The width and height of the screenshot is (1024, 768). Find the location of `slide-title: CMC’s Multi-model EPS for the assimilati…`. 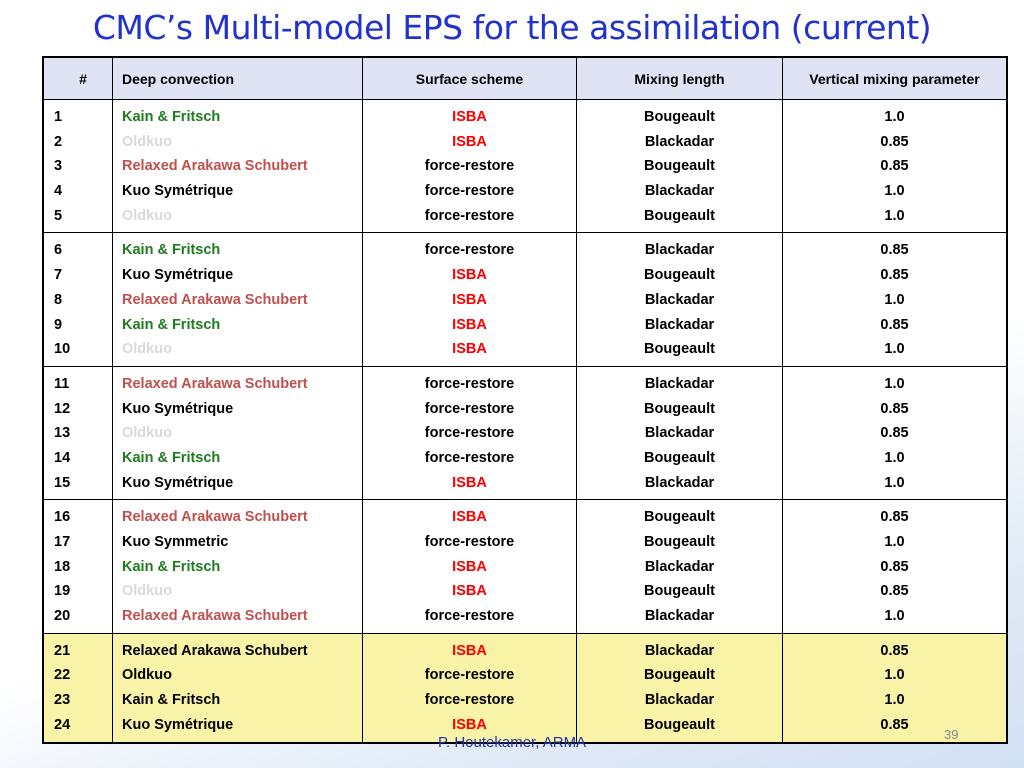

slide-title: CMC’s Multi-model EPS for the assimilati… is located at coordinates (512, 27).